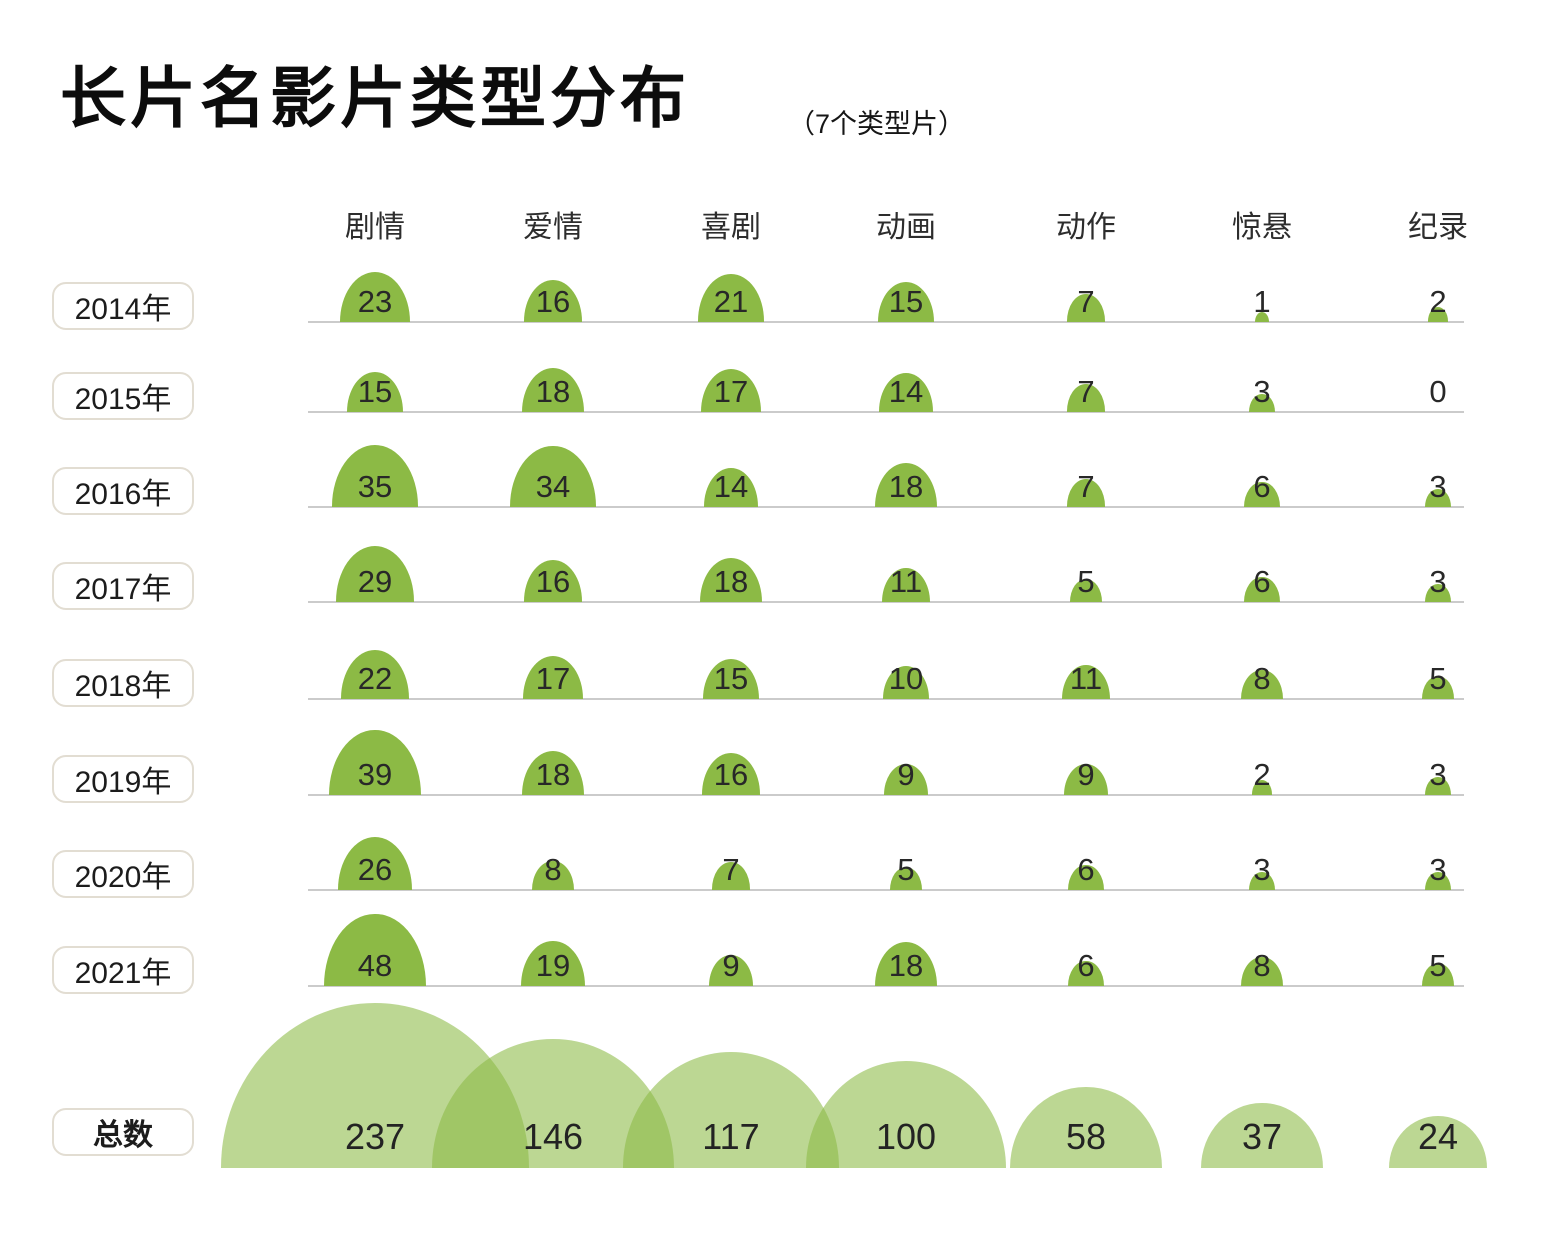 This screenshot has height=1260, width=1553. I want to click on total-value-label: 117, so click(731, 1136).